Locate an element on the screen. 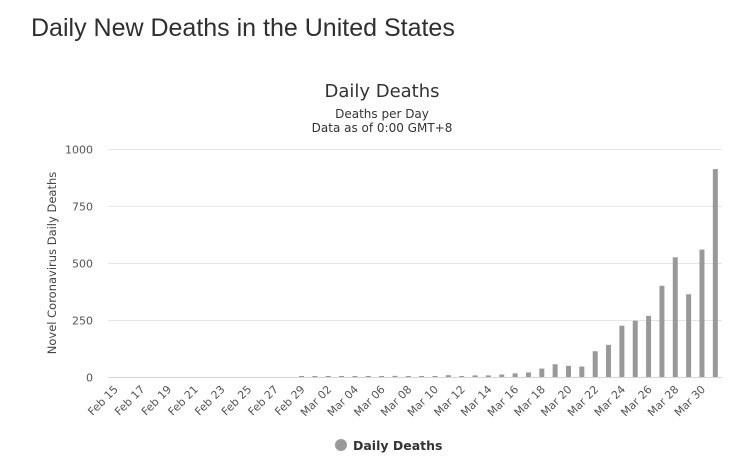  legend-marker-icon is located at coordinates (341, 445).